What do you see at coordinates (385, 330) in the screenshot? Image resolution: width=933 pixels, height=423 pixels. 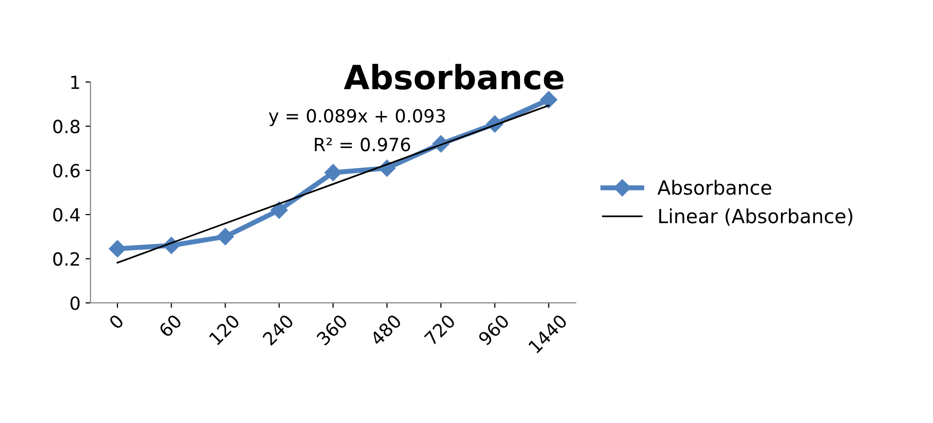 I see `x-tick-label: 480` at bounding box center [385, 330].